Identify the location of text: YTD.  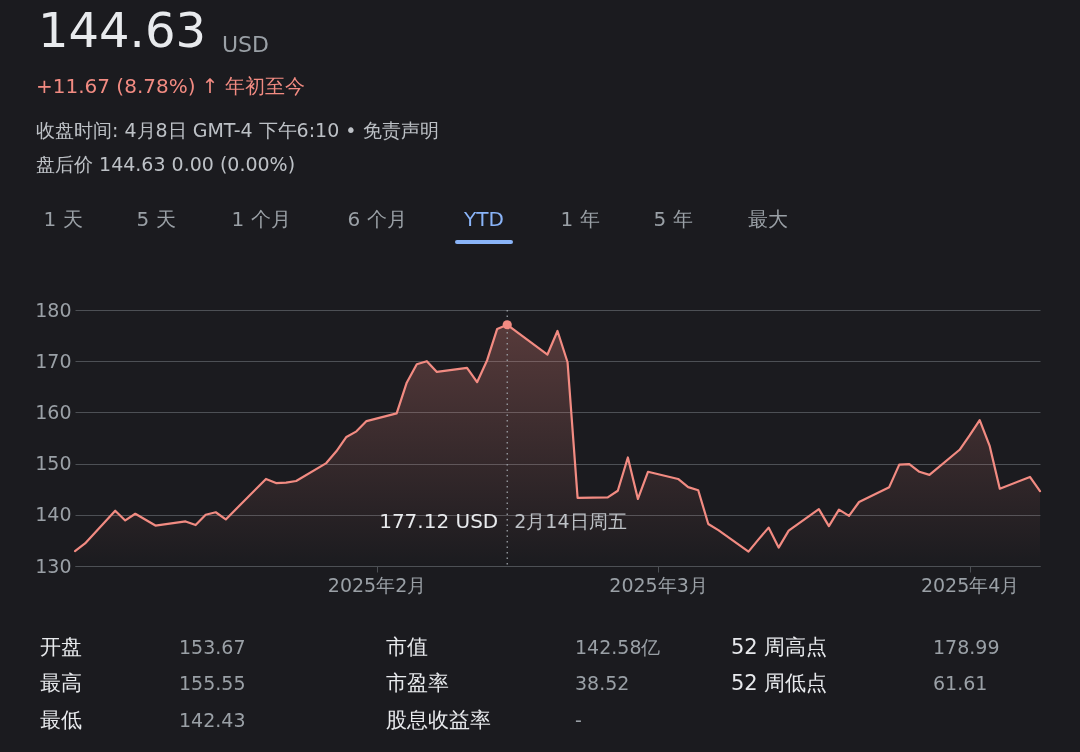
(483, 219).